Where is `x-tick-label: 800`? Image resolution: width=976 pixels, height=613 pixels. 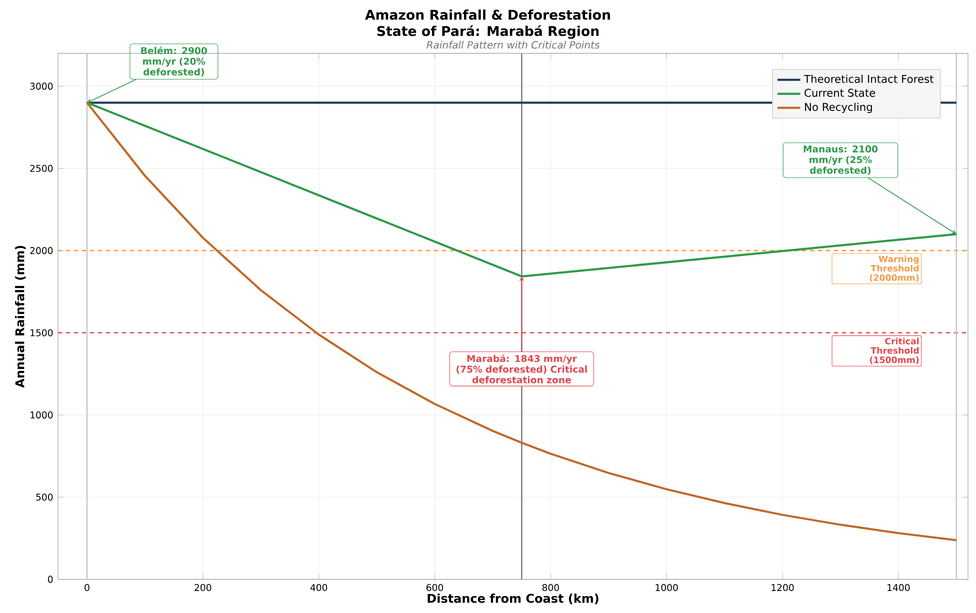
x-tick-label: 800 is located at coordinates (550, 587).